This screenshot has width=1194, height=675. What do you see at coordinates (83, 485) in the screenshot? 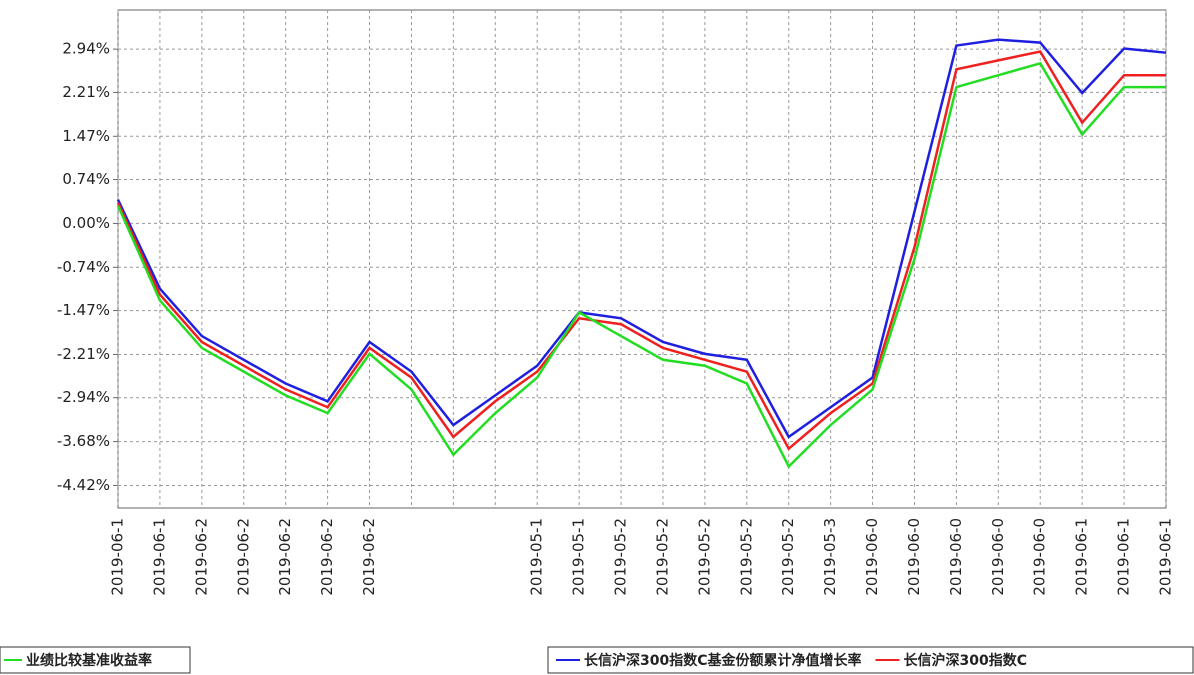
I see `y-tick-label: -4.42%` at bounding box center [83, 485].